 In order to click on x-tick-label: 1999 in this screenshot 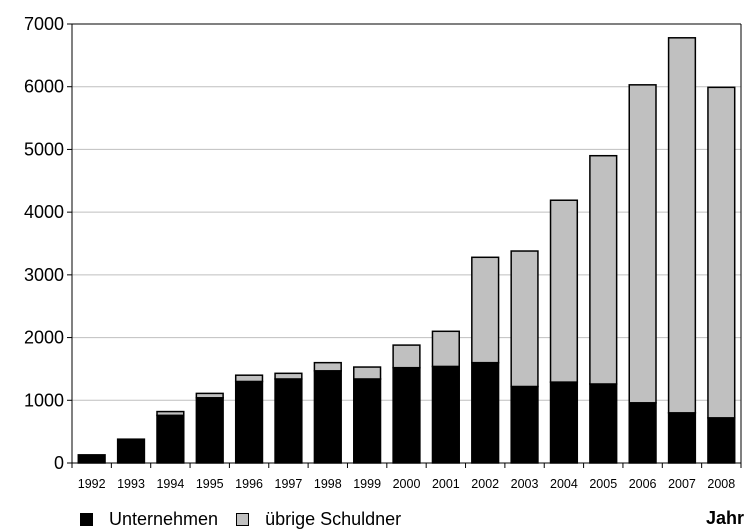, I will do `click(367, 484)`.